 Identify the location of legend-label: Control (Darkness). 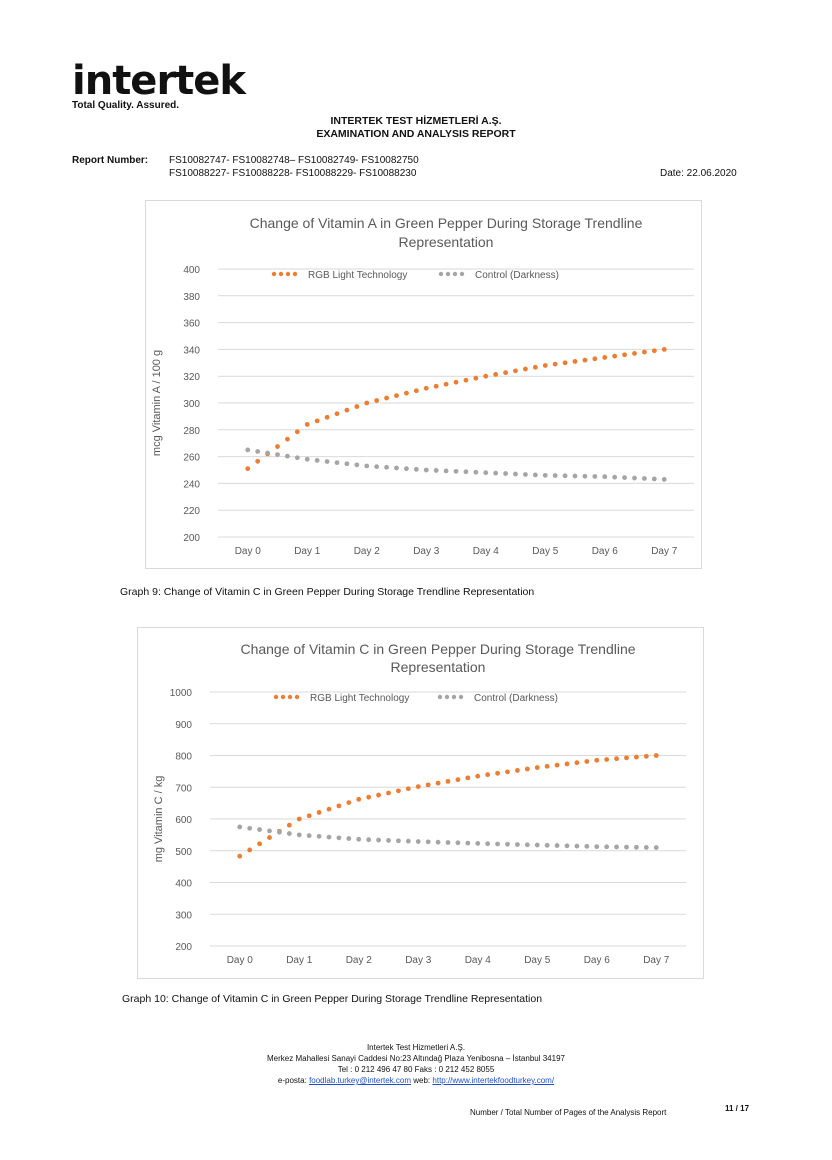
(516, 698).